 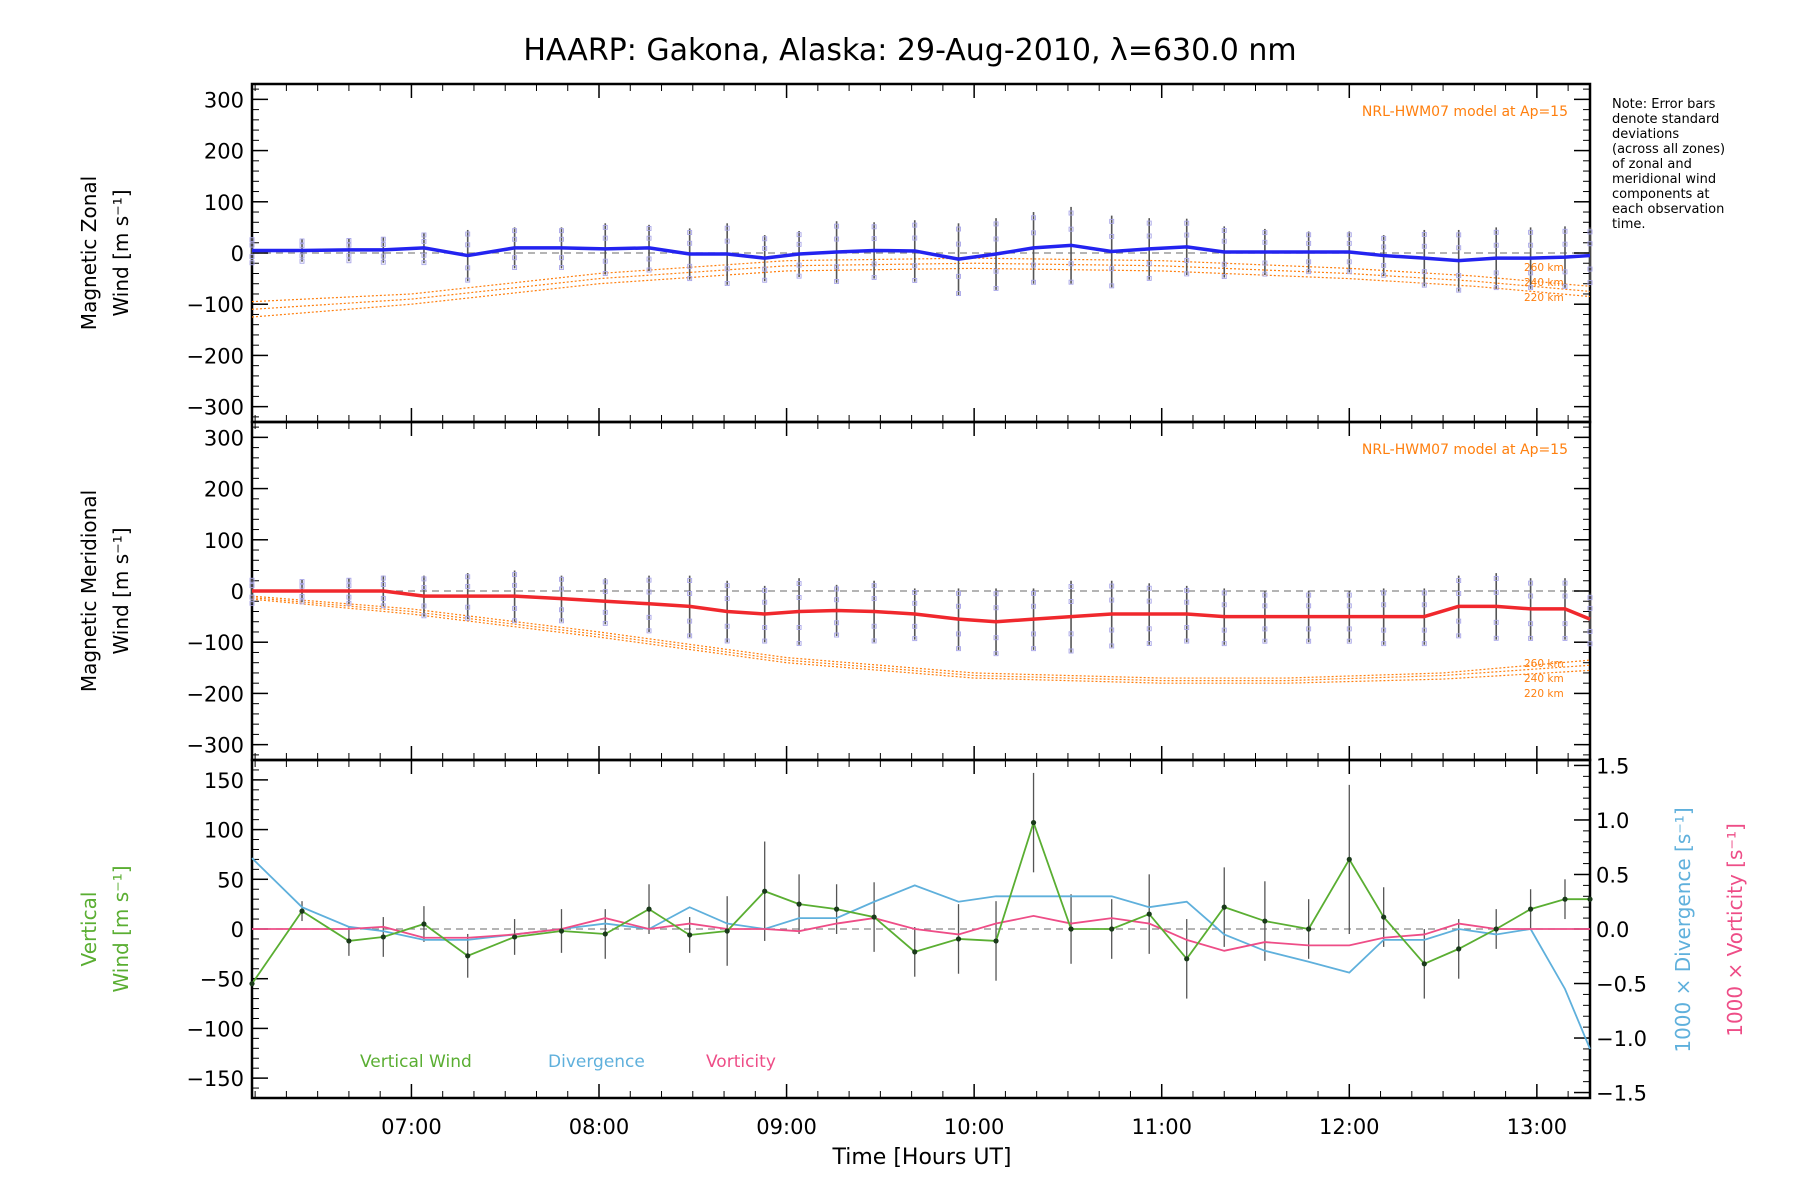 I want to click on y-axis-title: Wind [m s⁻¹], so click(x=121, y=252).